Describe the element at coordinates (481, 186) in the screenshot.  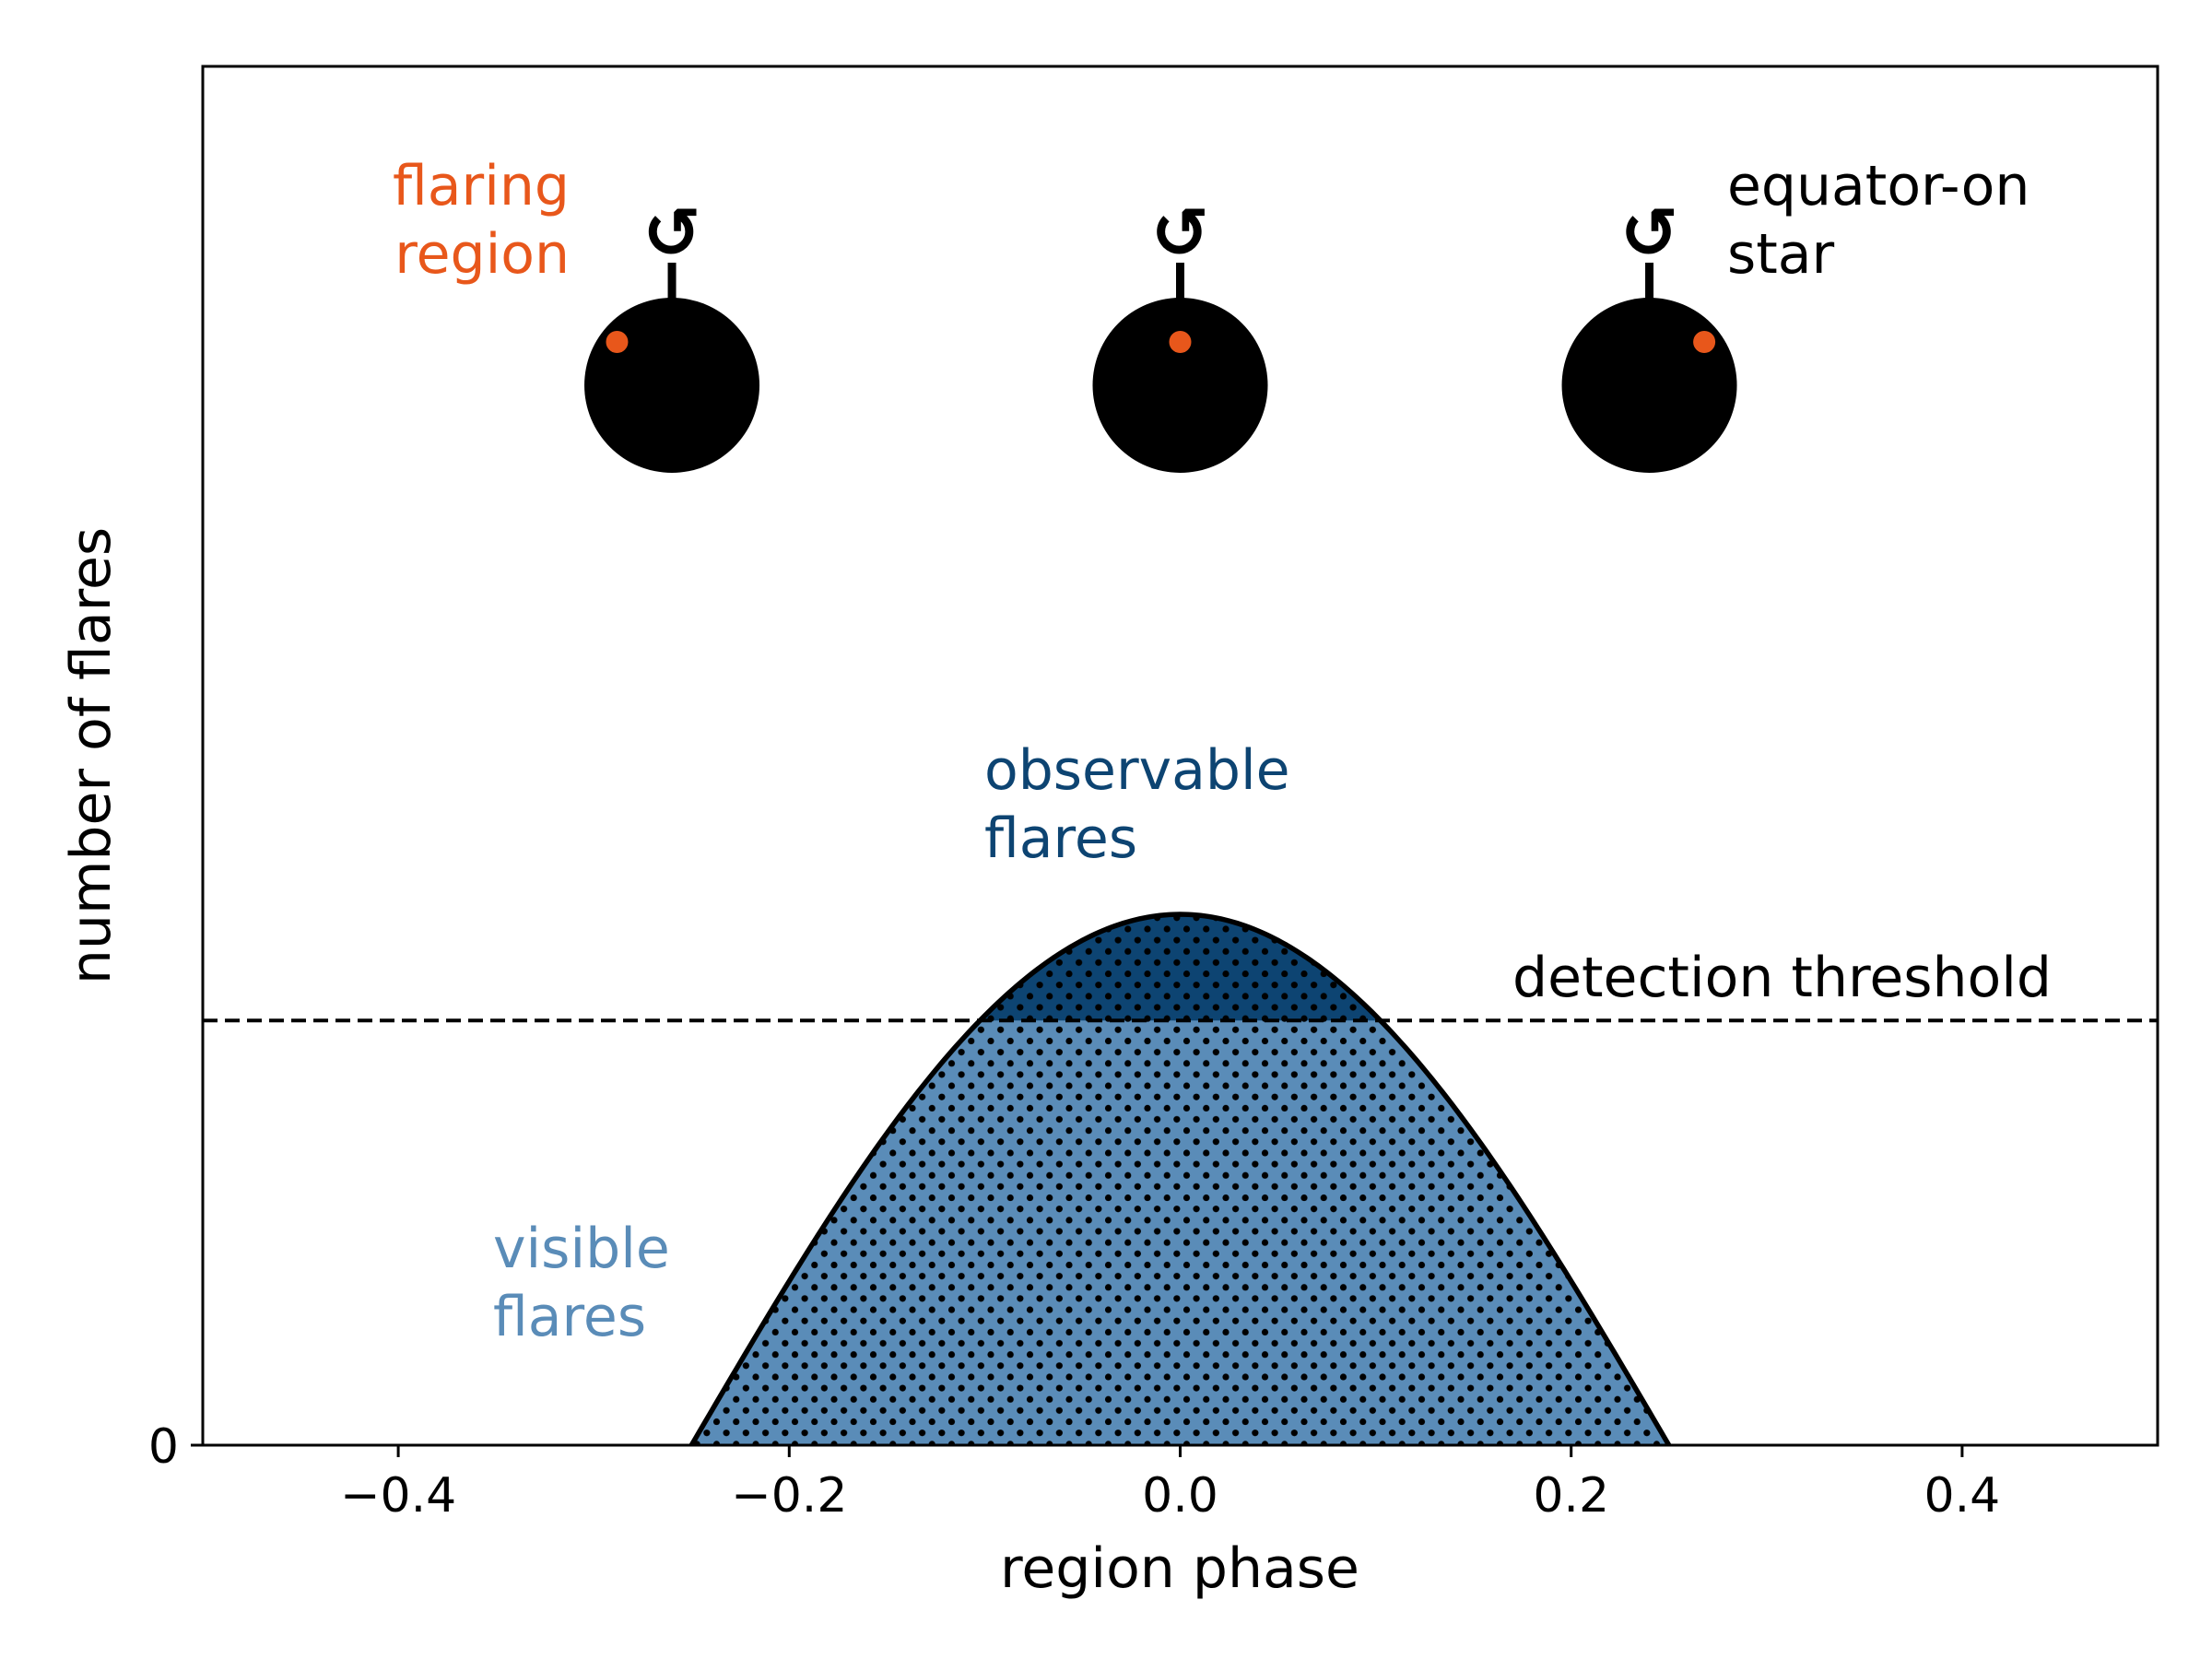
I see `flaring-region-label-1: flaring` at that location.